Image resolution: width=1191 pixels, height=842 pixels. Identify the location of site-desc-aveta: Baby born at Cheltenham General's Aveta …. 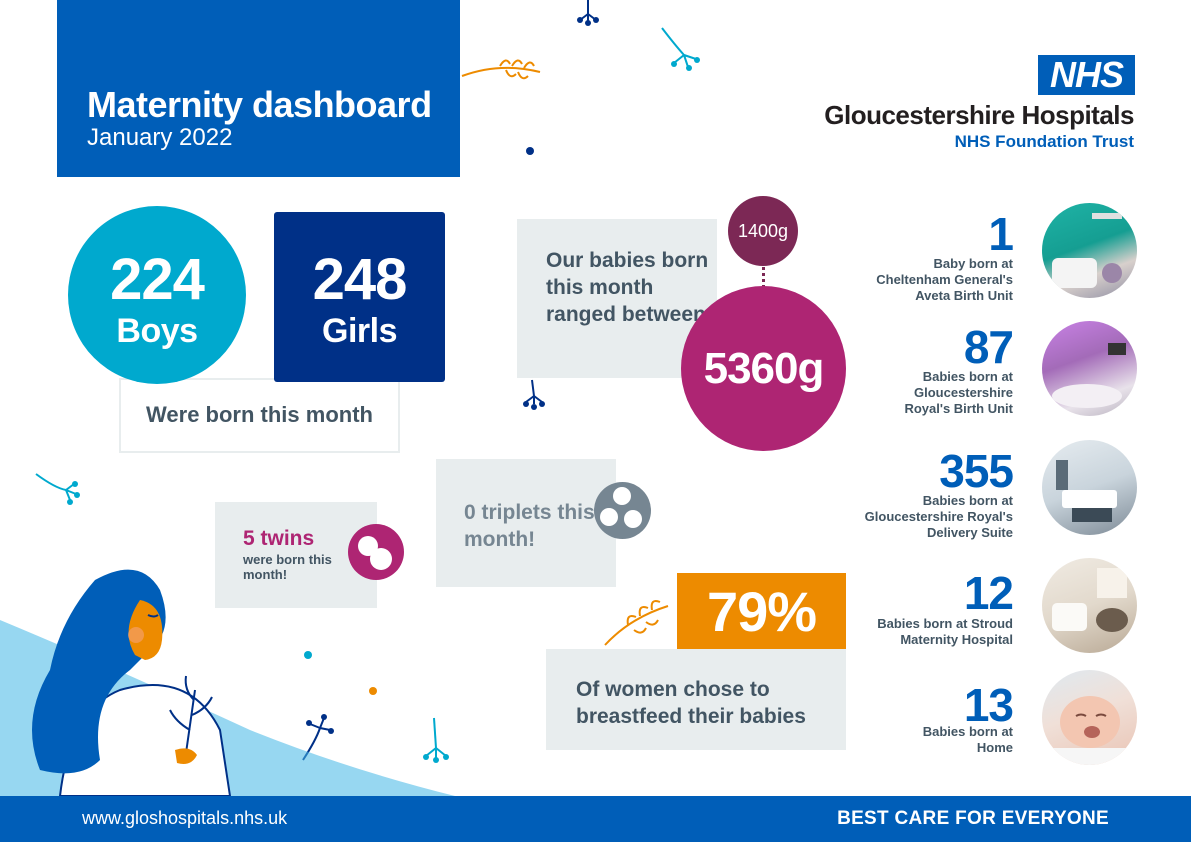
(944, 279).